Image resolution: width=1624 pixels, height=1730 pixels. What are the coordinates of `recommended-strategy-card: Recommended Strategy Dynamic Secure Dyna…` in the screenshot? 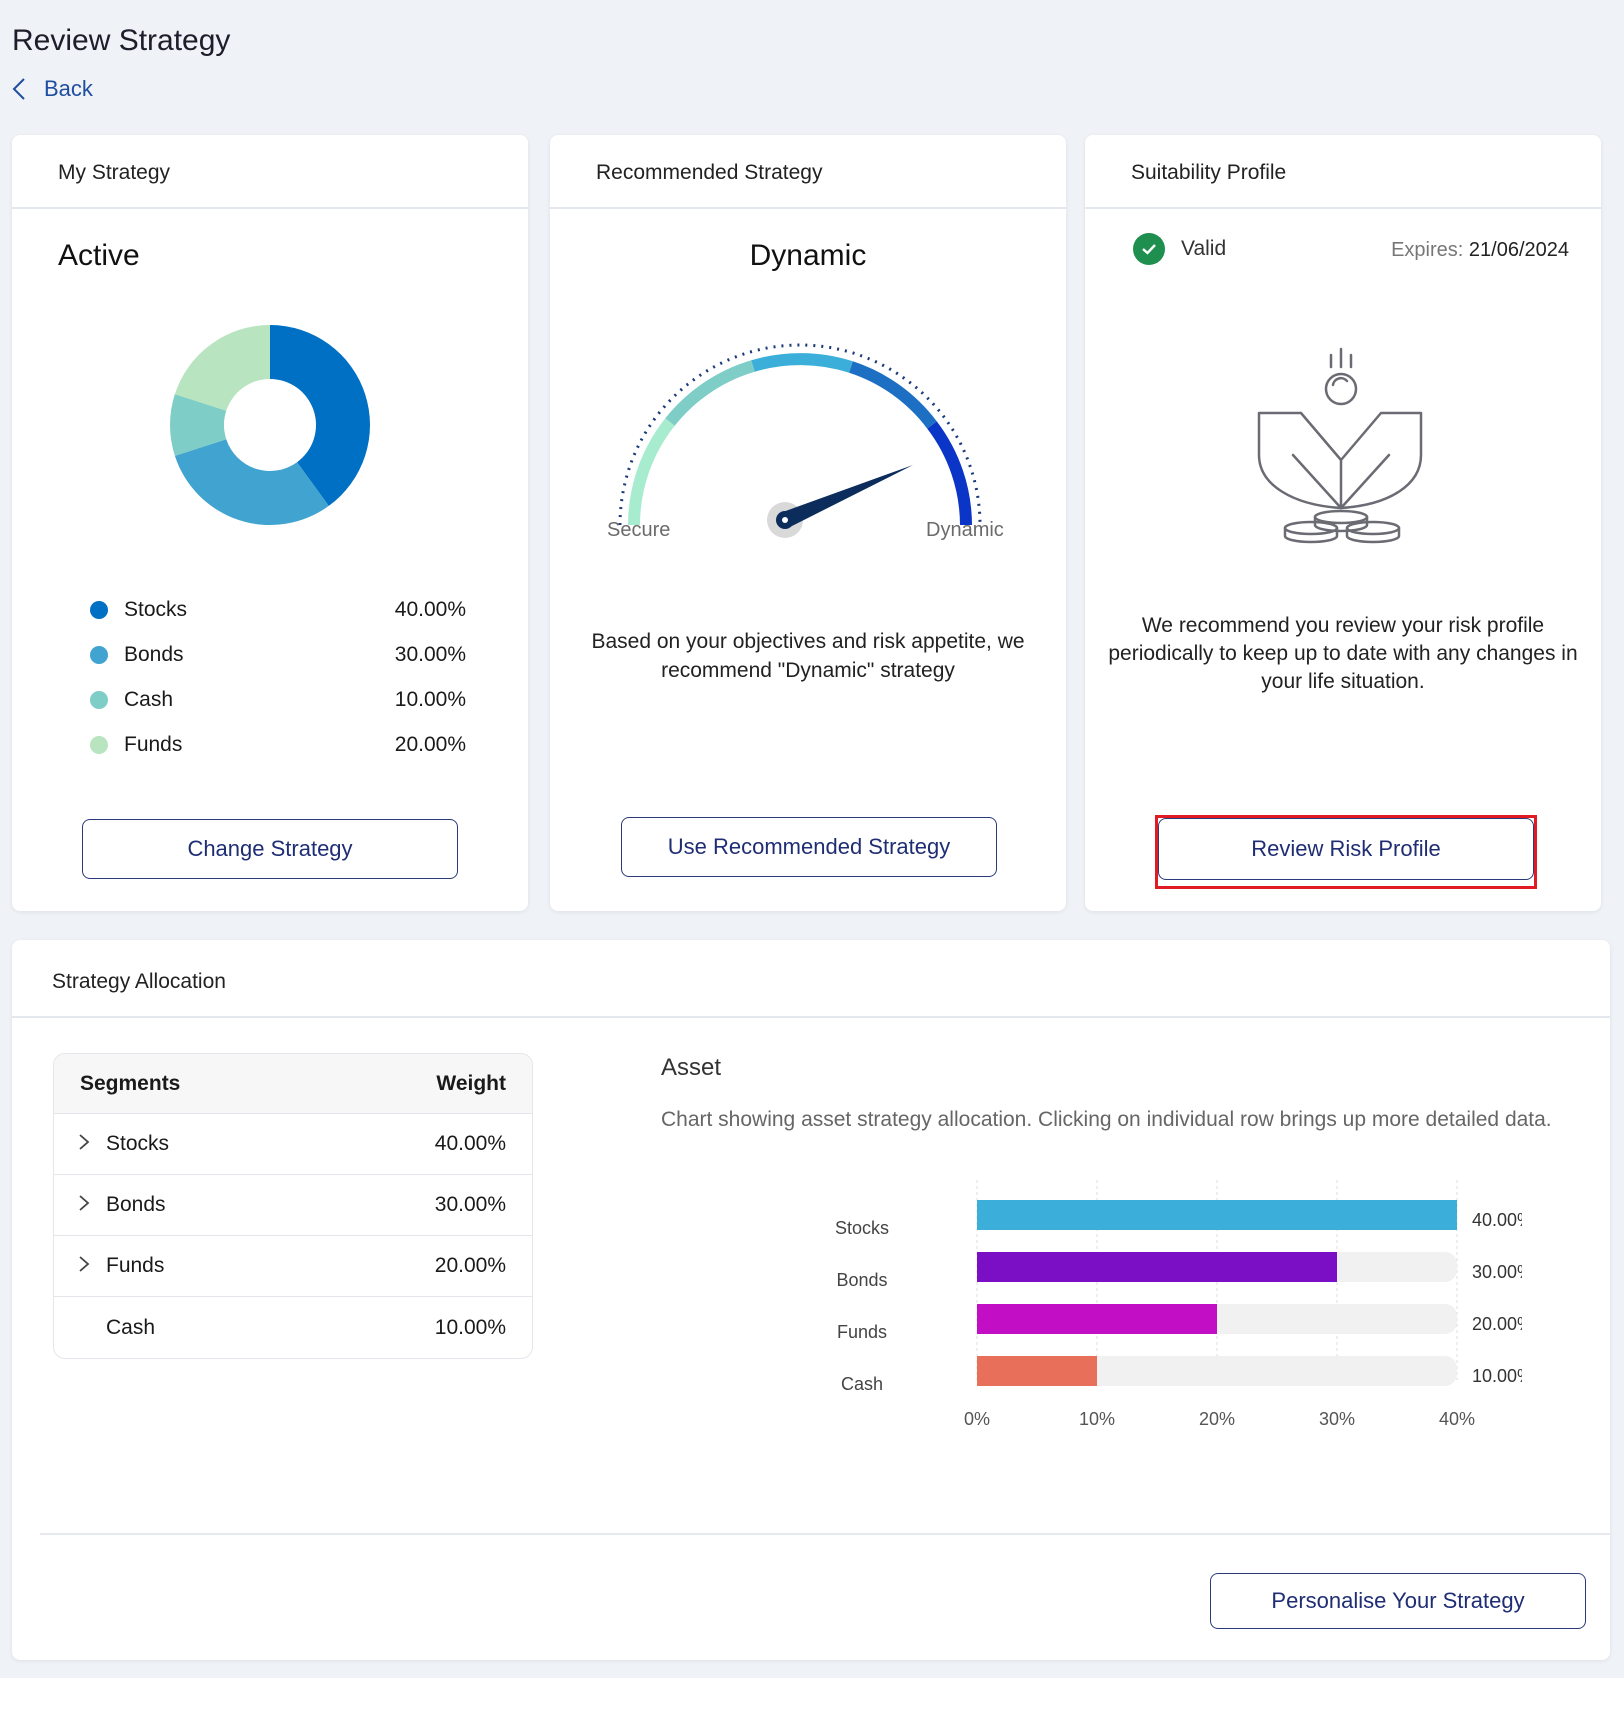 It's located at (808, 523).